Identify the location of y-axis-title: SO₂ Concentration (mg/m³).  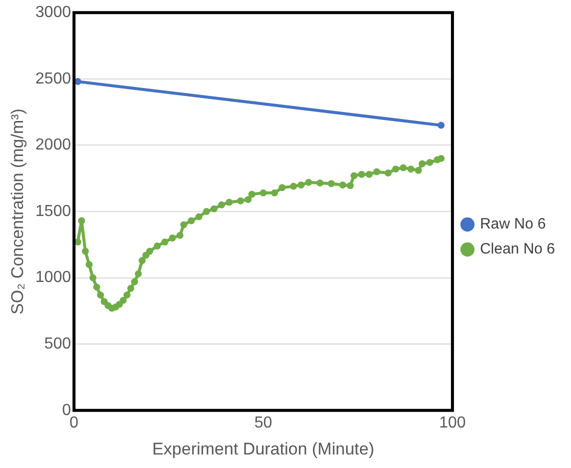
(17, 211).